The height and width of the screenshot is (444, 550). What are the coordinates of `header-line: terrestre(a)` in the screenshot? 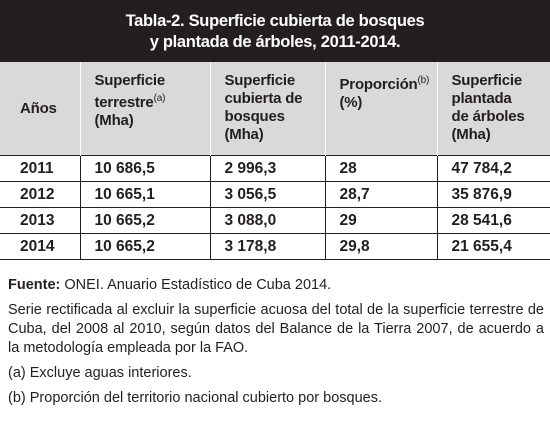 It's located at (152, 101).